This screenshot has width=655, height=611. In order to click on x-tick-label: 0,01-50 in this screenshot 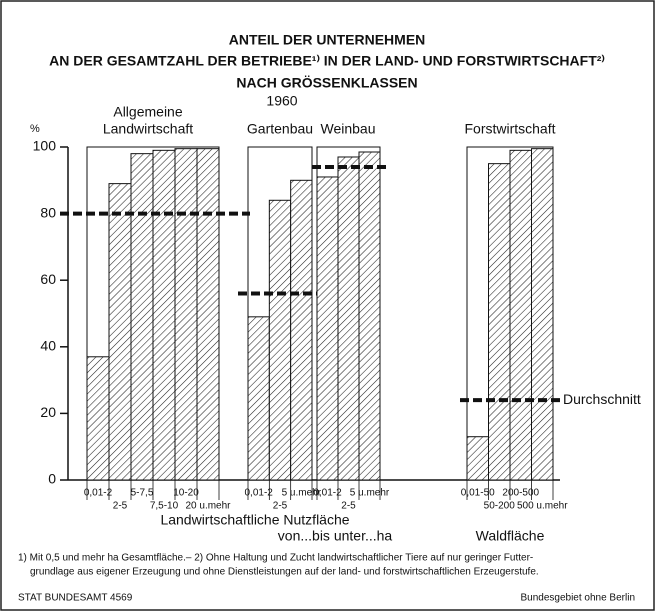, I will do `click(478, 493)`.